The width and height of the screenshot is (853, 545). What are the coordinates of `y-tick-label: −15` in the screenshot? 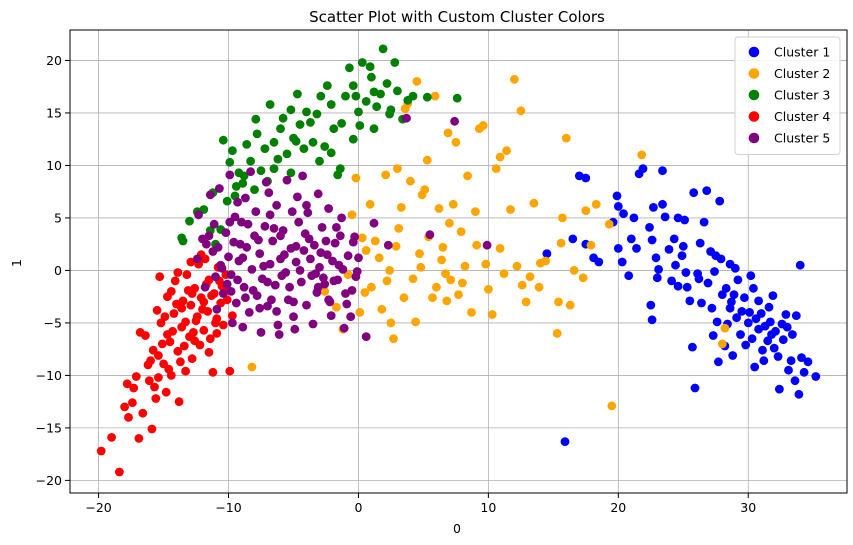 It's located at (49, 427).